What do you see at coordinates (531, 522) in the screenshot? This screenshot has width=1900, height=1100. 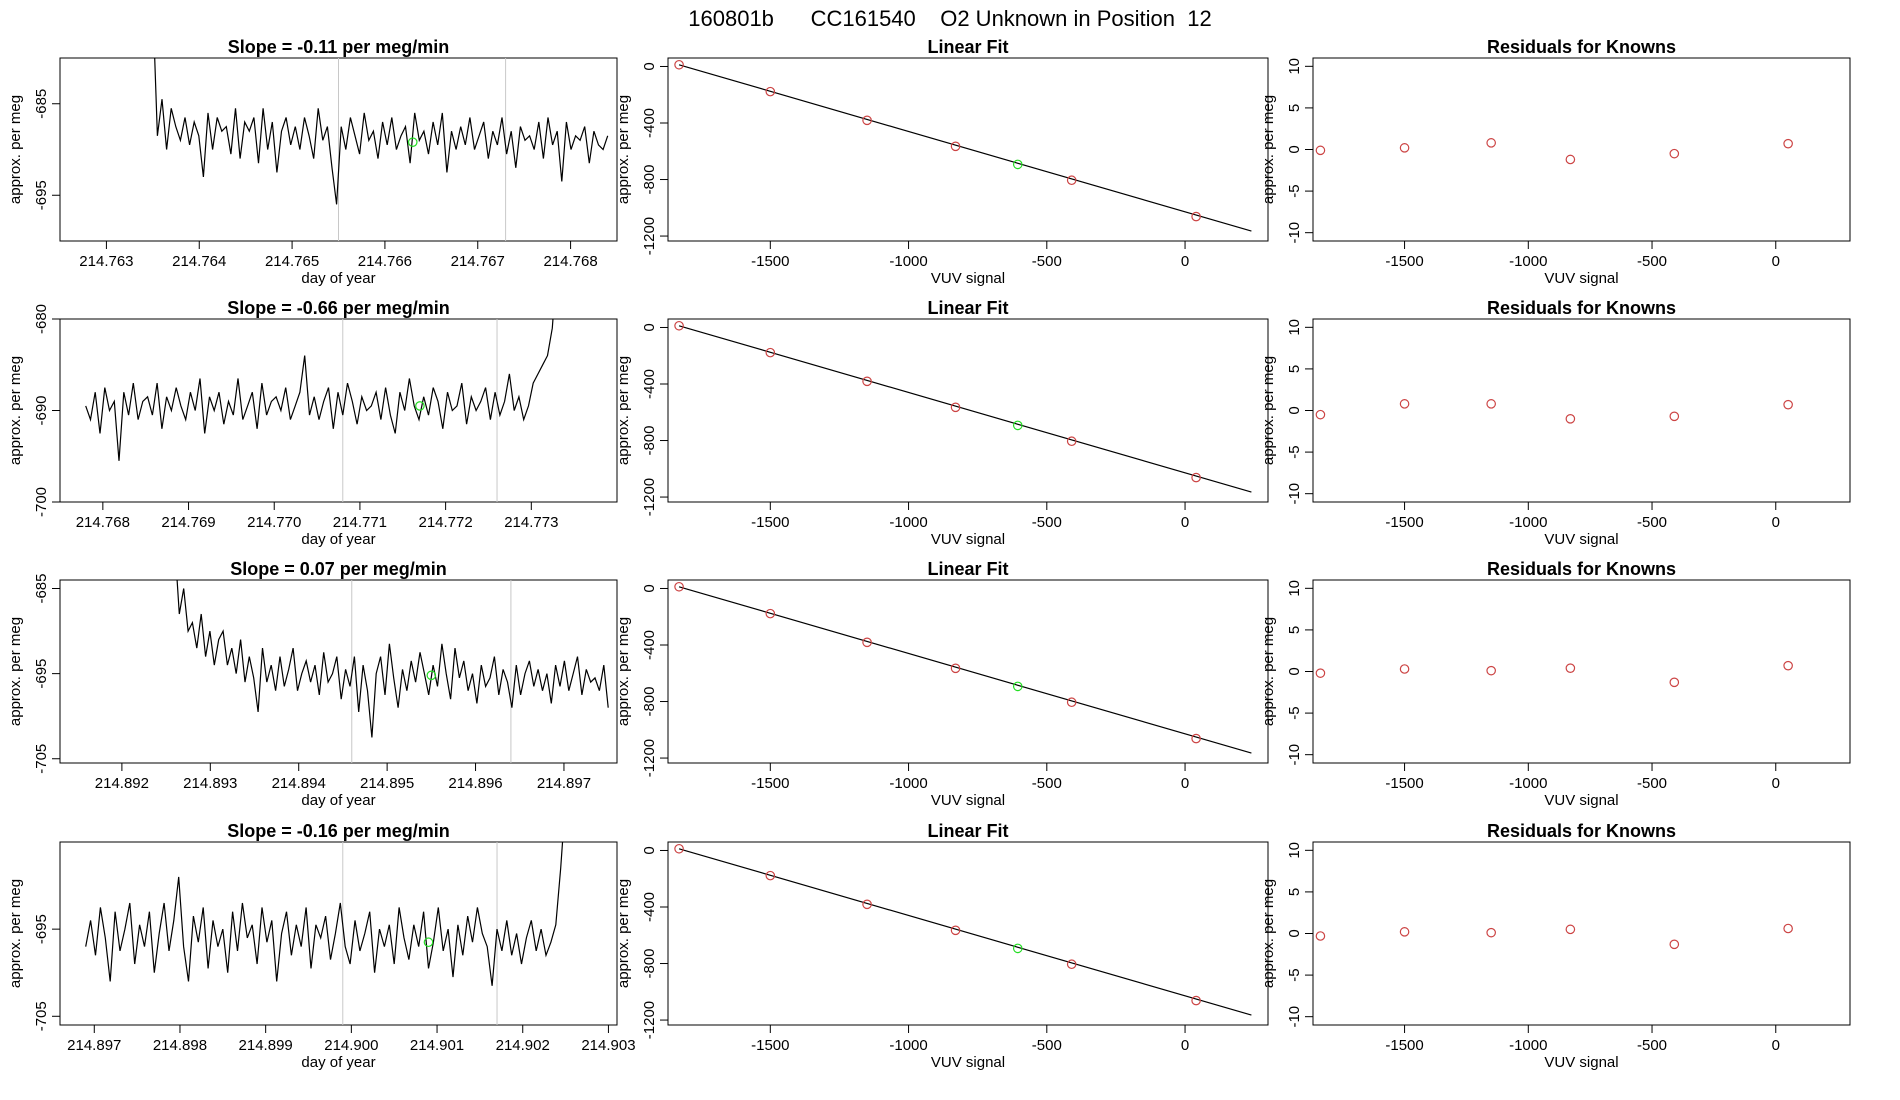 I see `x-tick-label: 214.773` at bounding box center [531, 522].